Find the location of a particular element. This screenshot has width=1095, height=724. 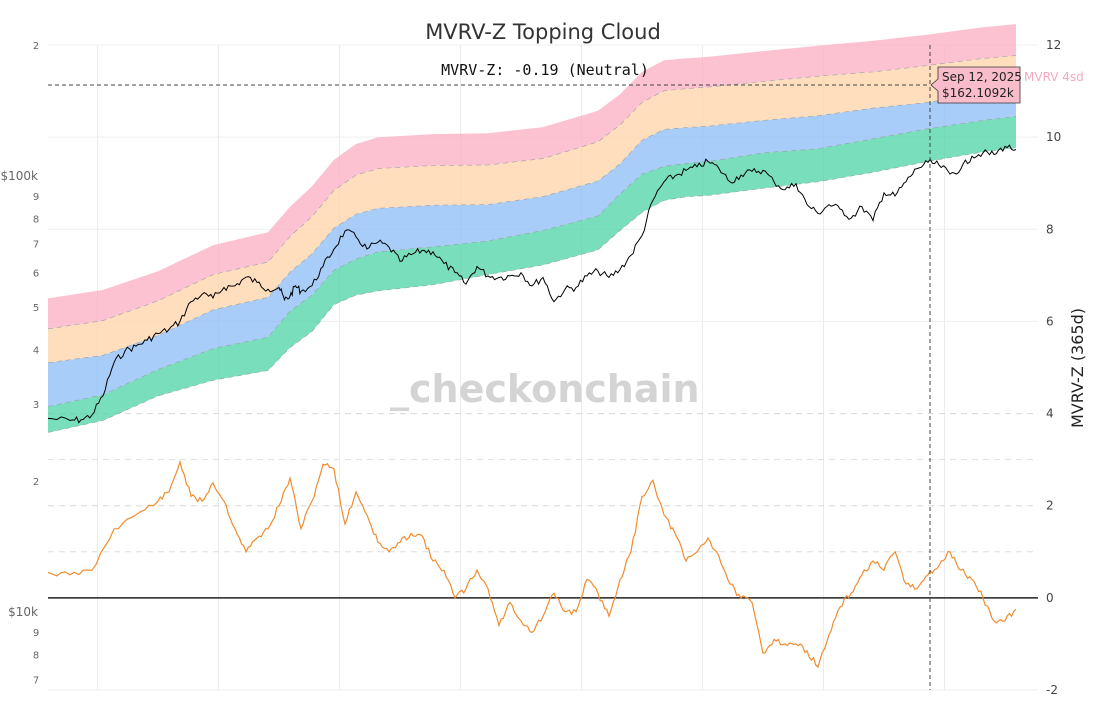

hover-value: $162.1092k is located at coordinates (978, 93).